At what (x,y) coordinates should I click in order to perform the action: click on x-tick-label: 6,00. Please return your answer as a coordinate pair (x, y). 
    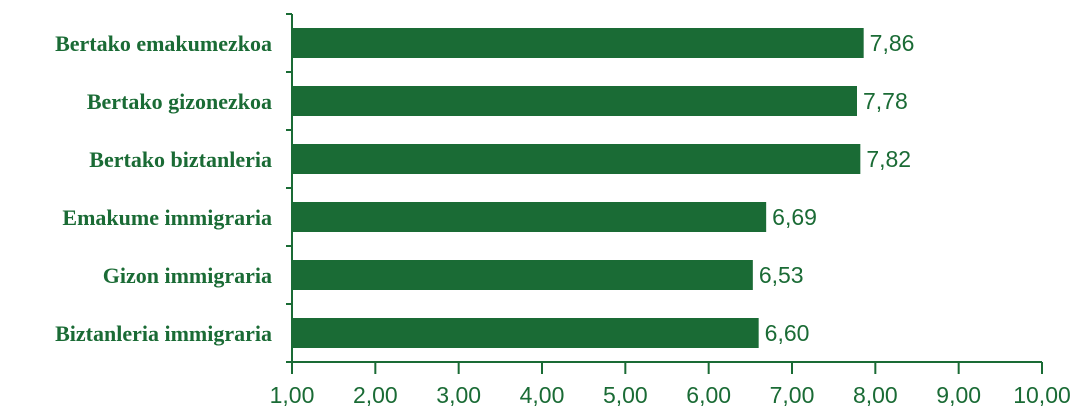
    Looking at the image, I should click on (708, 395).